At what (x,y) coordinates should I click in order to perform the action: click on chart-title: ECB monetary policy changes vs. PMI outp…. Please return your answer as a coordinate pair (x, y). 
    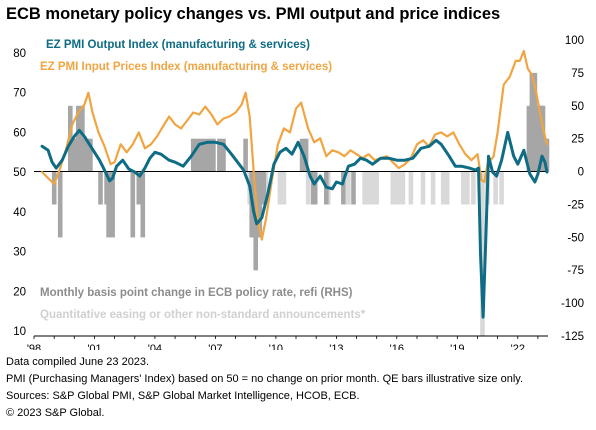
    Looking at the image, I should click on (253, 14).